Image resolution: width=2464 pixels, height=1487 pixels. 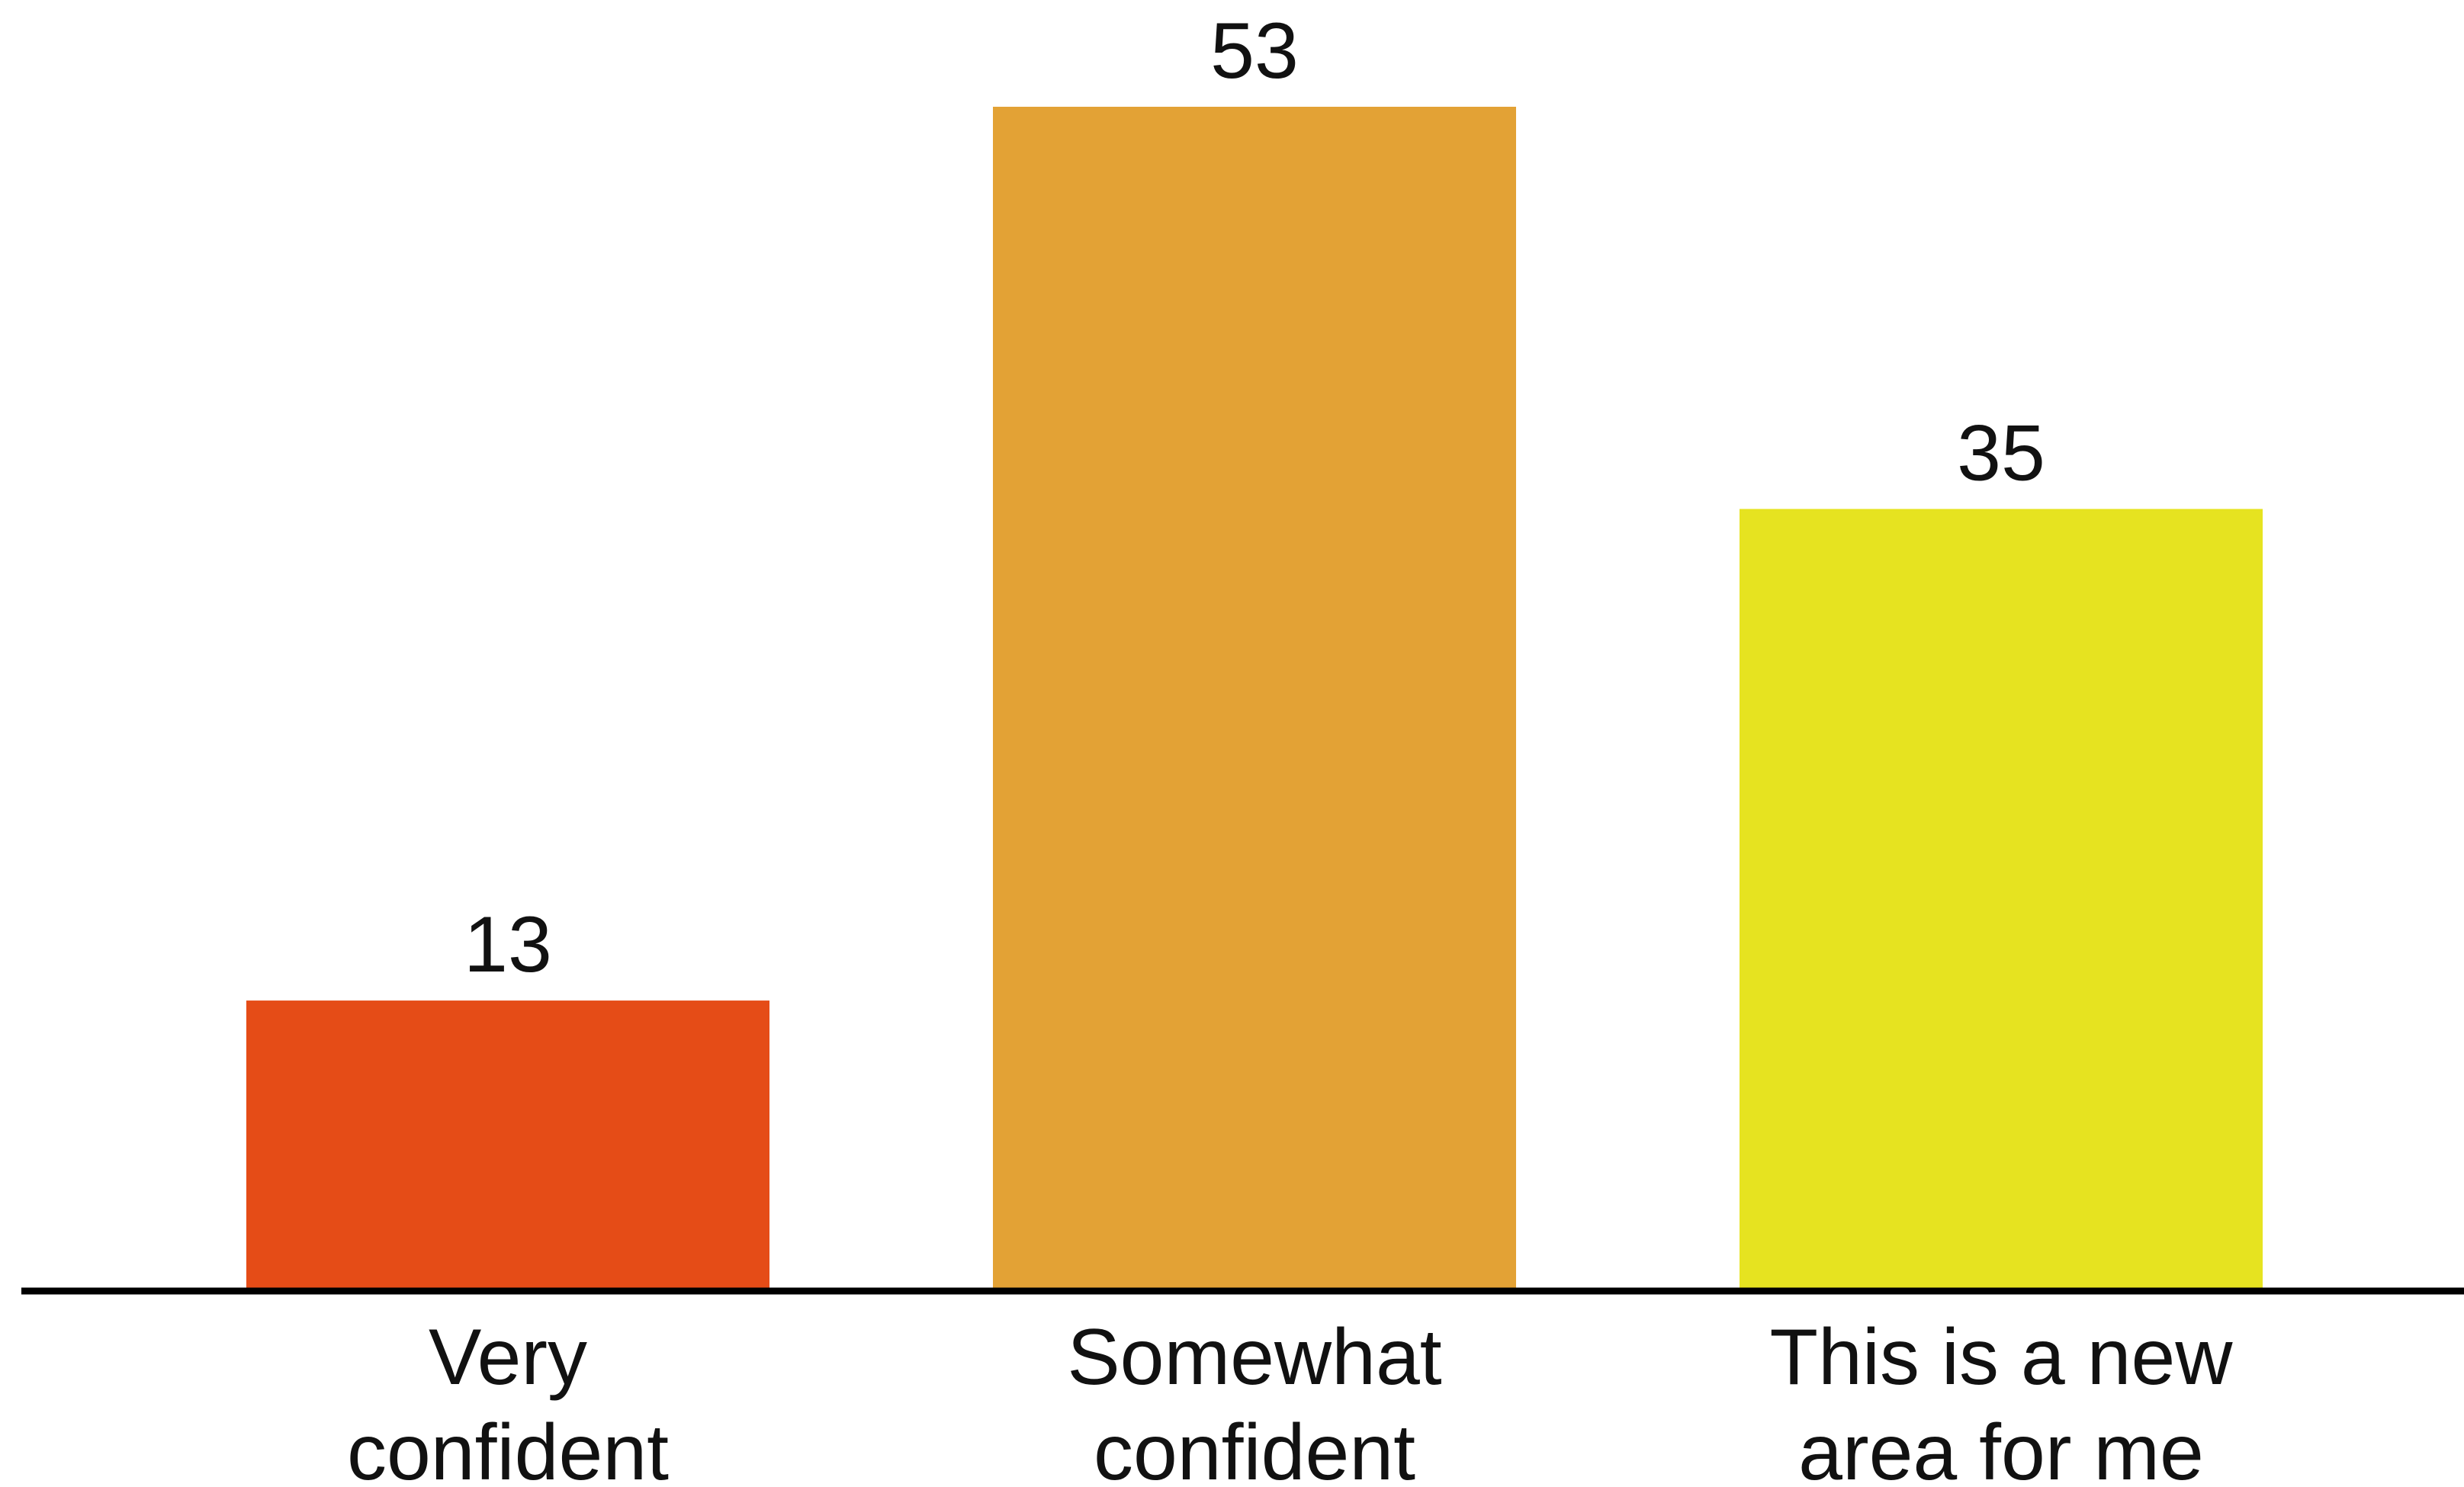 I want to click on category-label-2-line-2: confident, so click(x=1254, y=1447).